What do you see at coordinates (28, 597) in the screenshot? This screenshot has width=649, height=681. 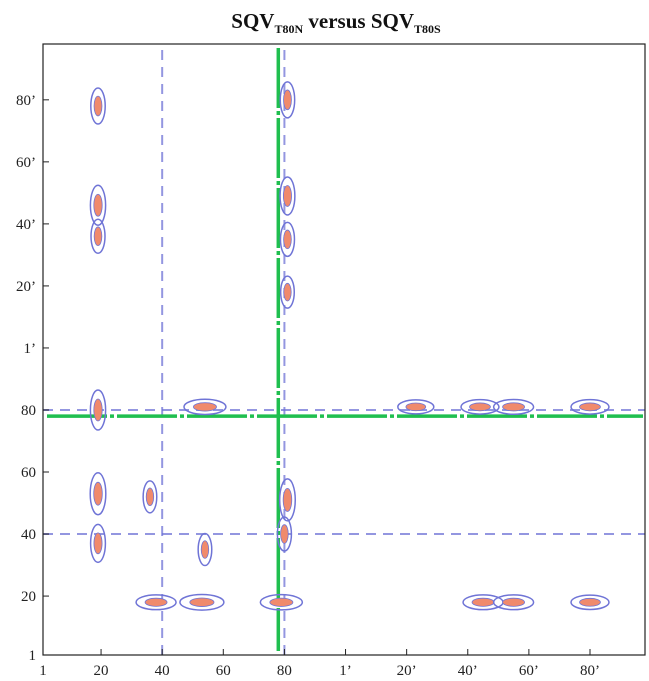 I see `y-tick-label: 20` at bounding box center [28, 597].